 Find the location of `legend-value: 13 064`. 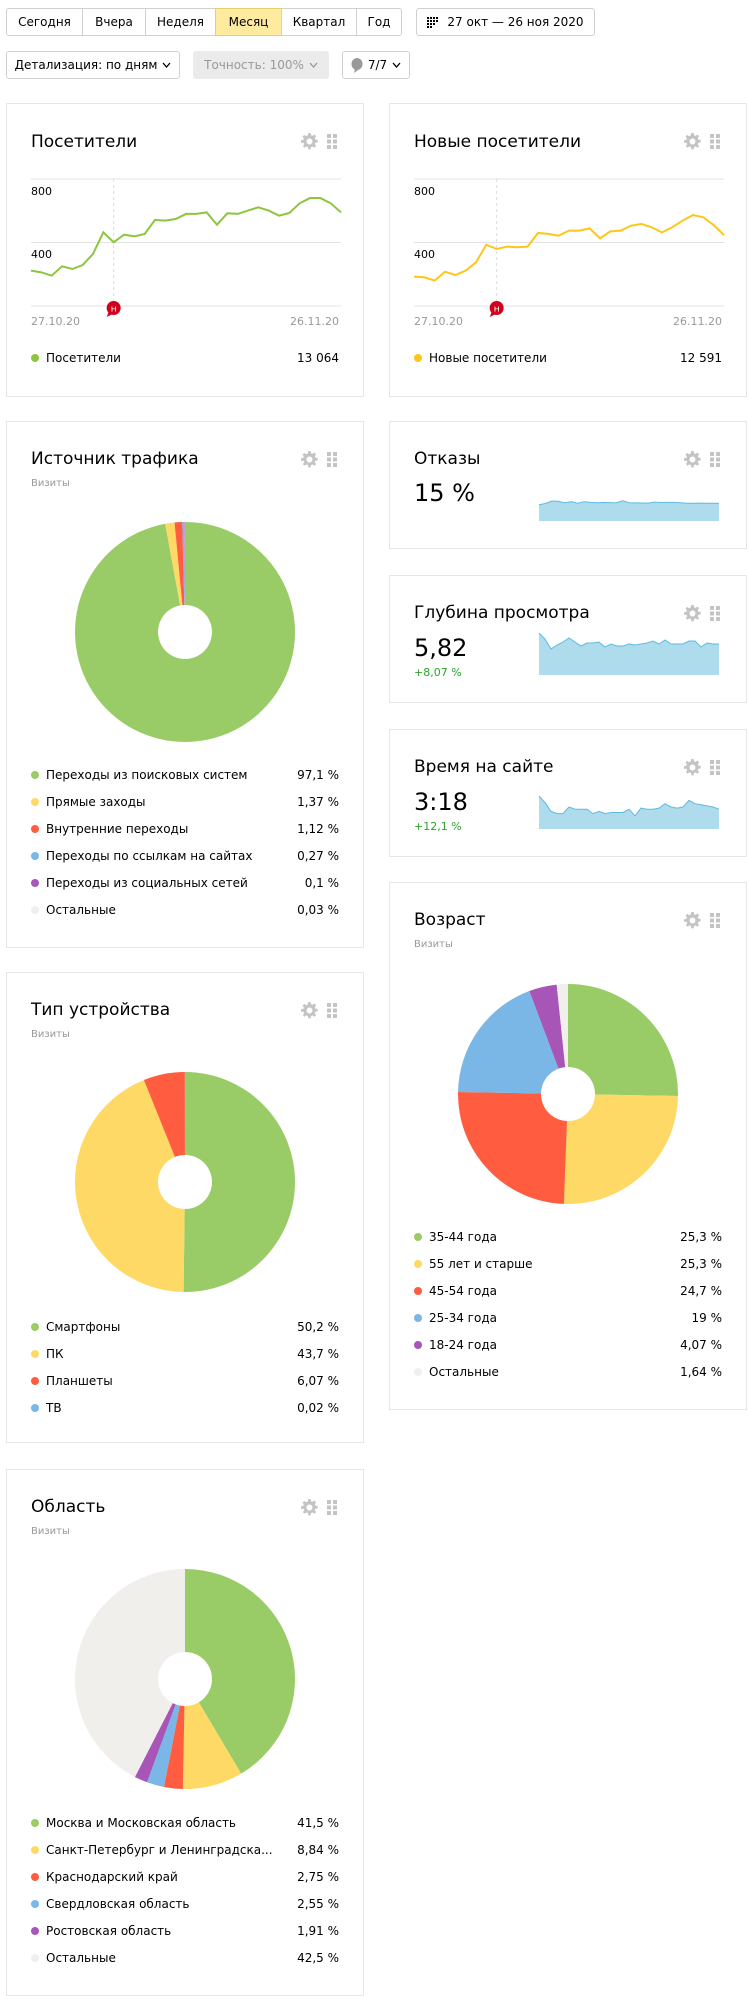

legend-value: 13 064 is located at coordinates (318, 358).